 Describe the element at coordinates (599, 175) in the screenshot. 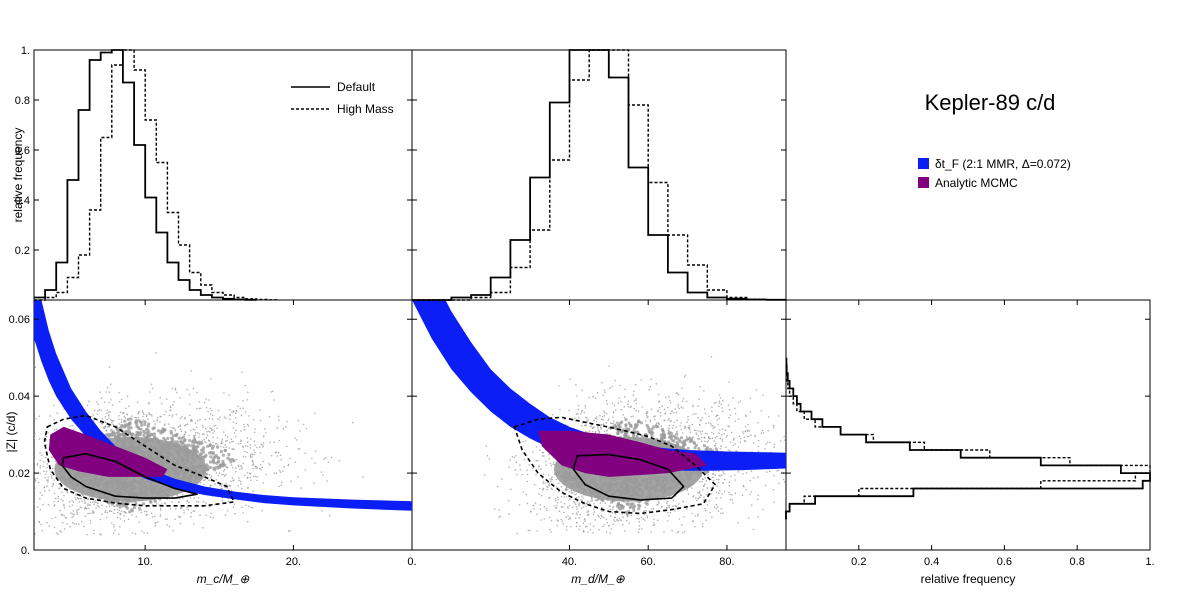

I see `frame-hist-md` at that location.